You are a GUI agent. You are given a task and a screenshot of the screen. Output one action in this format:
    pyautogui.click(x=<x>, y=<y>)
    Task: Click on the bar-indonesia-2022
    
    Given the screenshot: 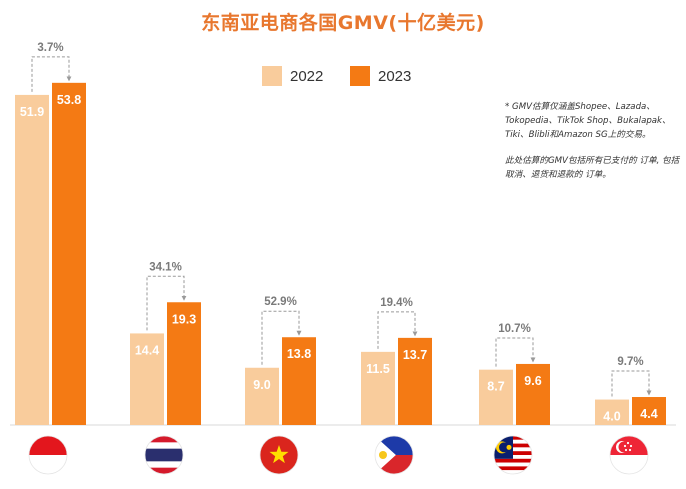 What is the action you would take?
    pyautogui.click(x=32, y=259)
    